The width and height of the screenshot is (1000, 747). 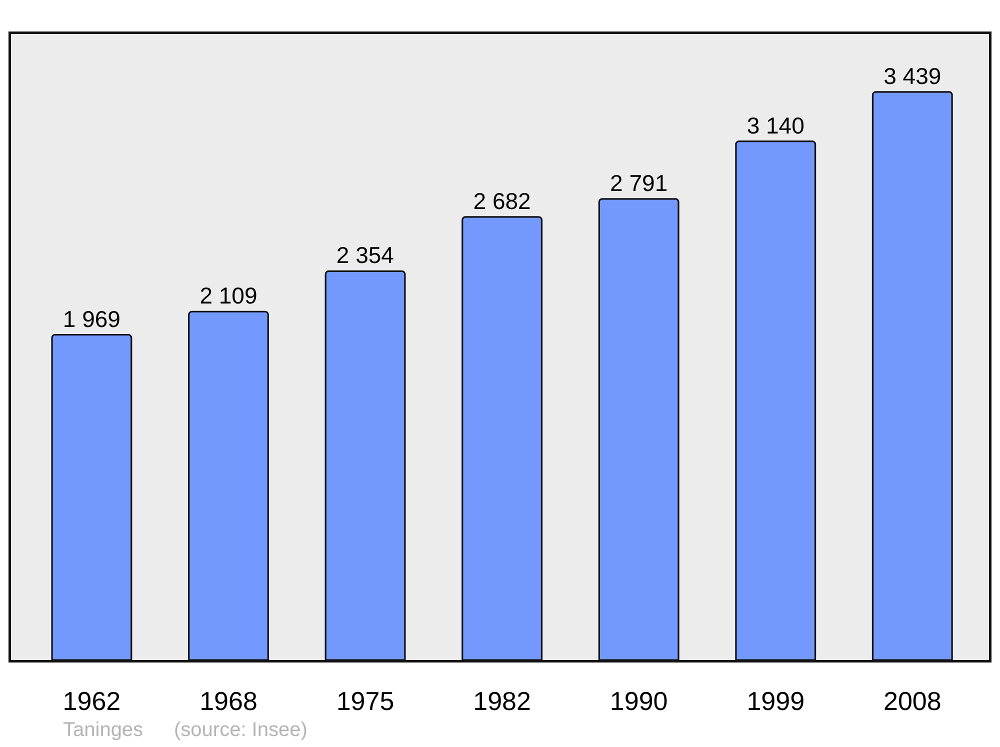 I want to click on x-tick-label: 1975, so click(x=365, y=701).